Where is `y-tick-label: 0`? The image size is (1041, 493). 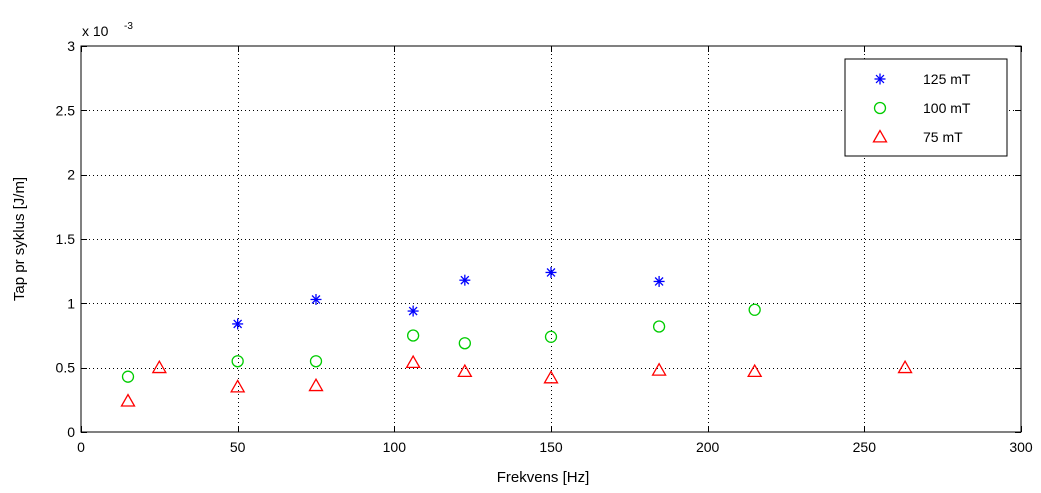 y-tick-label: 0 is located at coordinates (71, 432).